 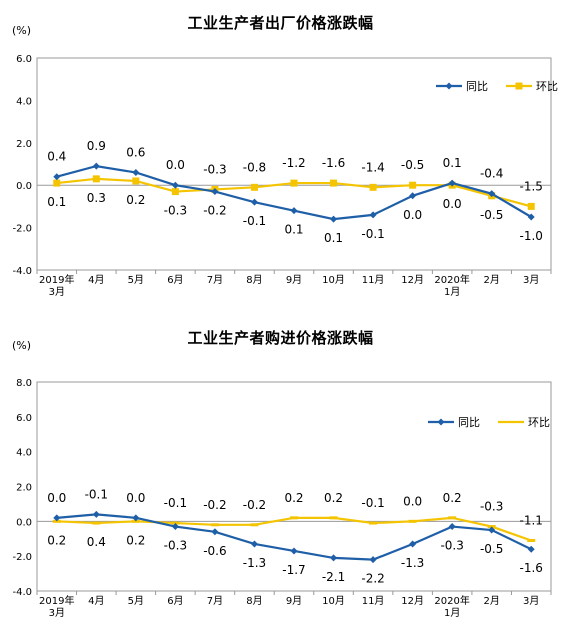 I want to click on data-label: -1.5, so click(x=531, y=186).